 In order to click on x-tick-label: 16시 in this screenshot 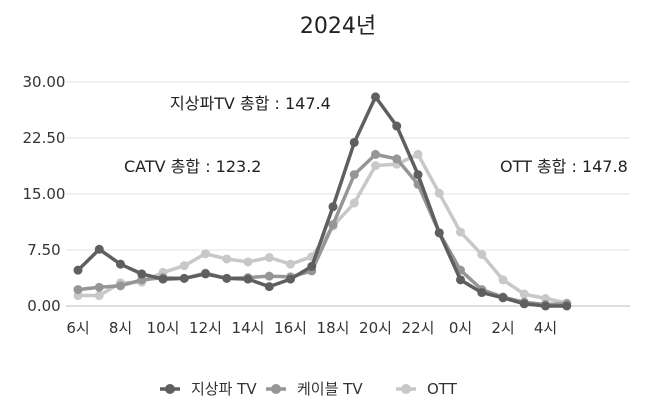, I will do `click(290, 328)`.